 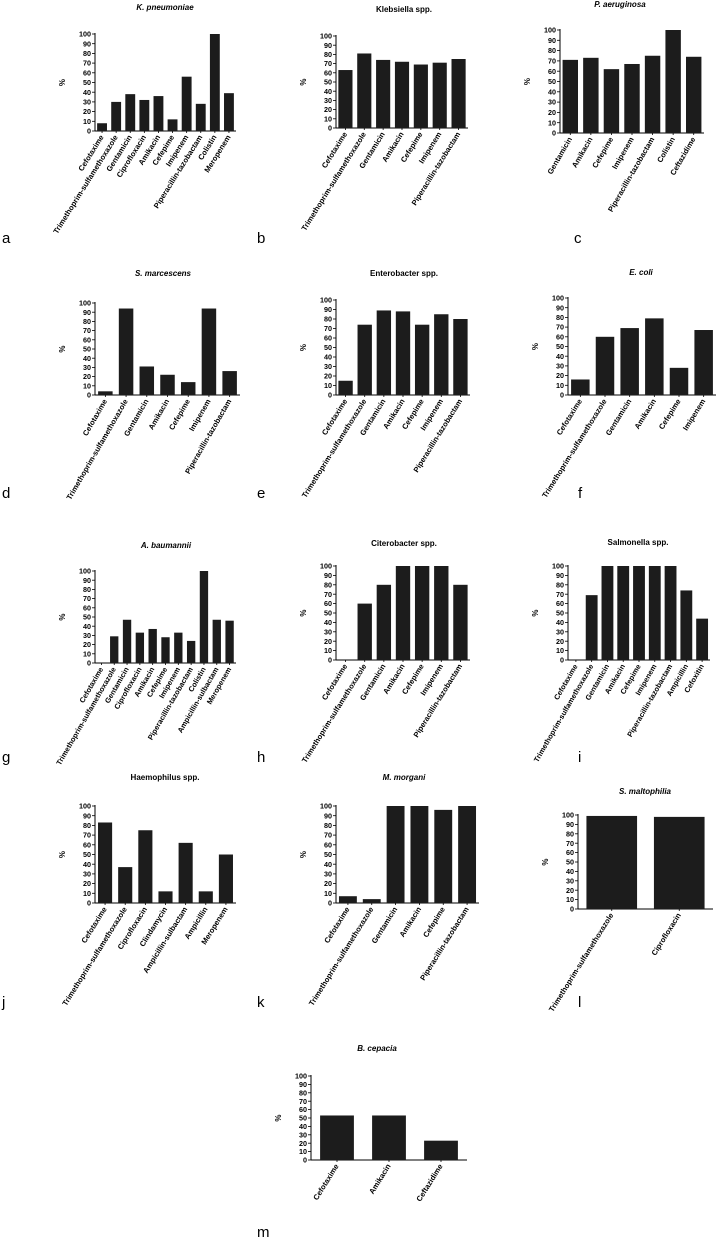 What do you see at coordinates (673, 81) in the screenshot?
I see `bar-colistin` at bounding box center [673, 81].